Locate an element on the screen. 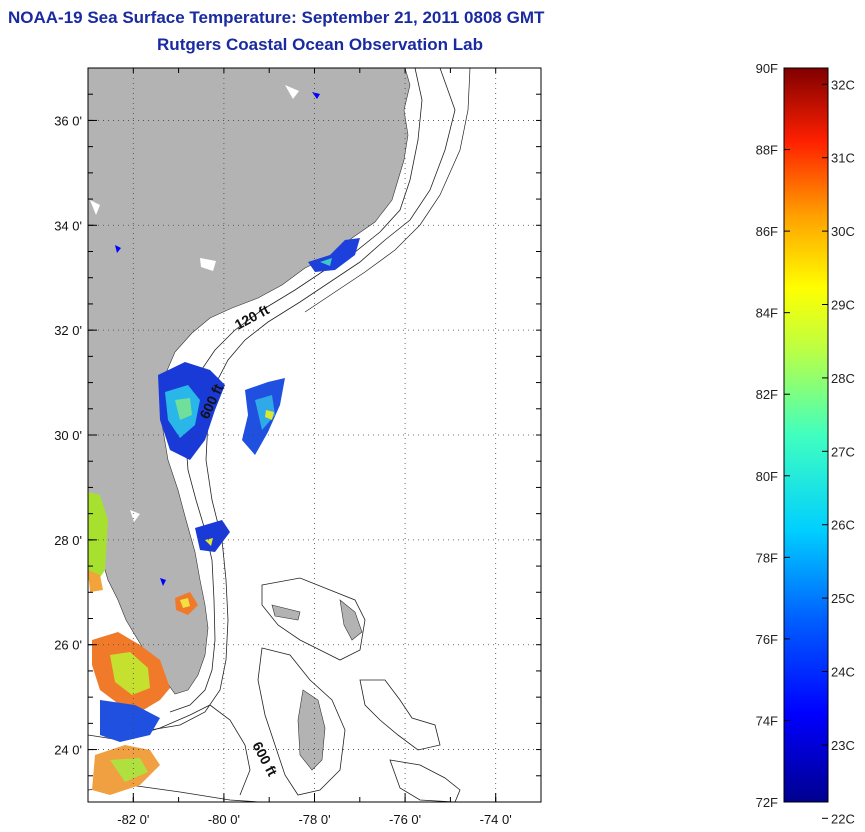 This screenshot has width=865, height=832. colorbar-c-label: 25C is located at coordinates (843, 598).